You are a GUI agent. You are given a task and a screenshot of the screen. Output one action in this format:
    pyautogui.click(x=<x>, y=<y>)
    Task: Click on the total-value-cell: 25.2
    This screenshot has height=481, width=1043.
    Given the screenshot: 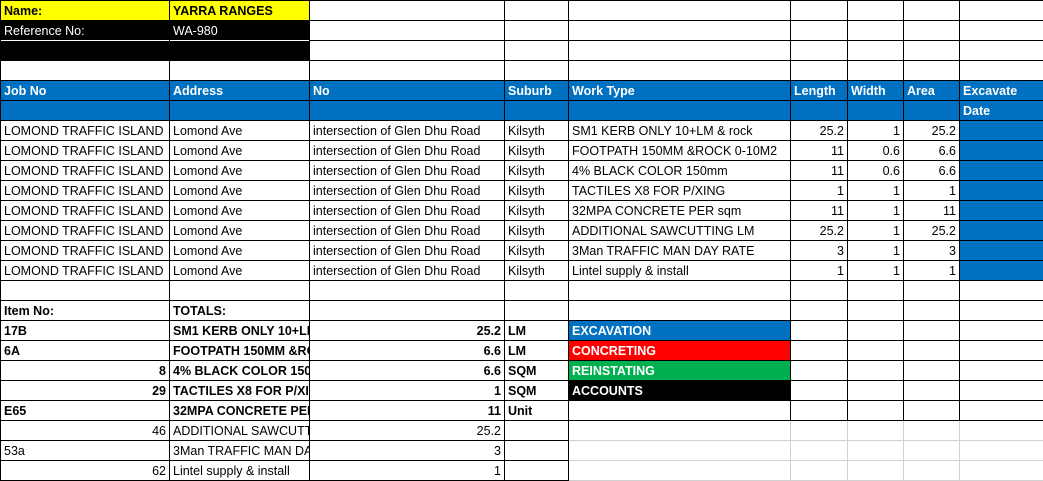 What is the action you would take?
    pyautogui.click(x=407, y=430)
    